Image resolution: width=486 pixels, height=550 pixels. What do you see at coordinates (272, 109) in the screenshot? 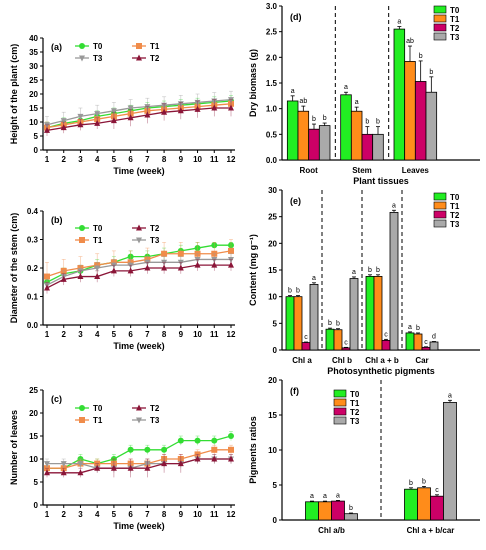
I see `y-tick-label: 1.0` at bounding box center [272, 109].